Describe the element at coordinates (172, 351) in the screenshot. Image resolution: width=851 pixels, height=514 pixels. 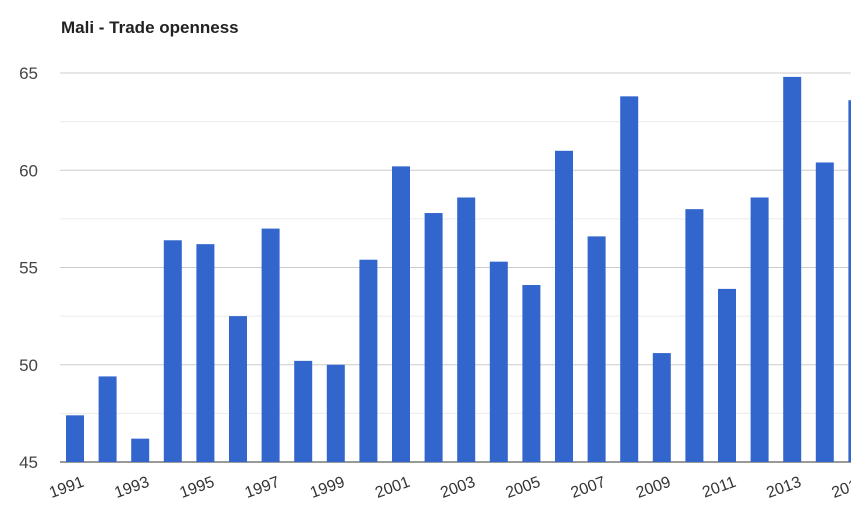
I see `bar-1994` at that location.